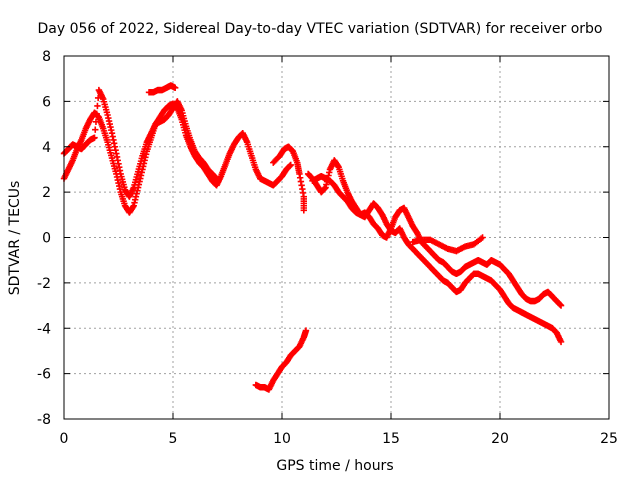 This screenshot has width=640, height=480. I want to click on y-tick-label: -4, so click(44, 329).